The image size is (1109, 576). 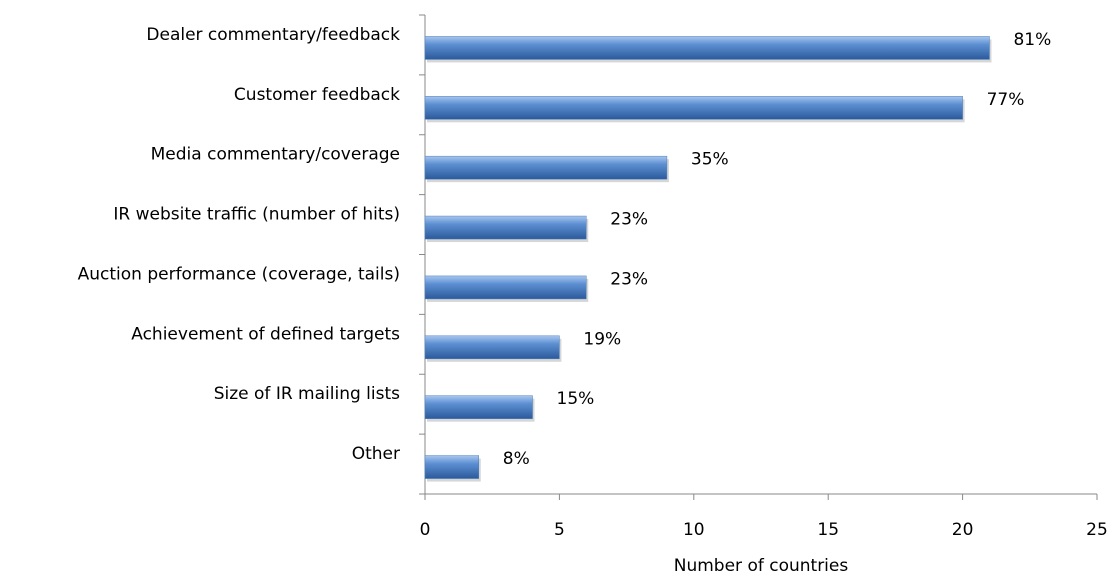 I want to click on value-label: 15%, so click(x=576, y=399).